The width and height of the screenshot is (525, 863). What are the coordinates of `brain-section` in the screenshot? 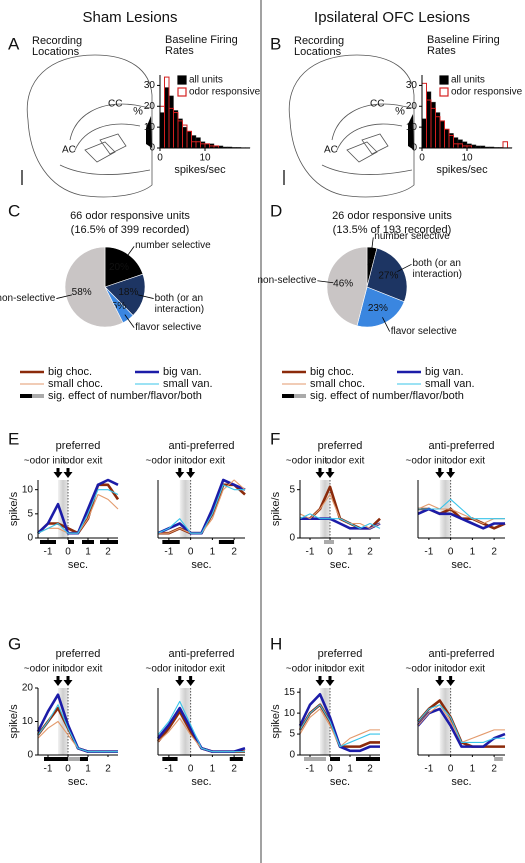 It's located at (349, 126).